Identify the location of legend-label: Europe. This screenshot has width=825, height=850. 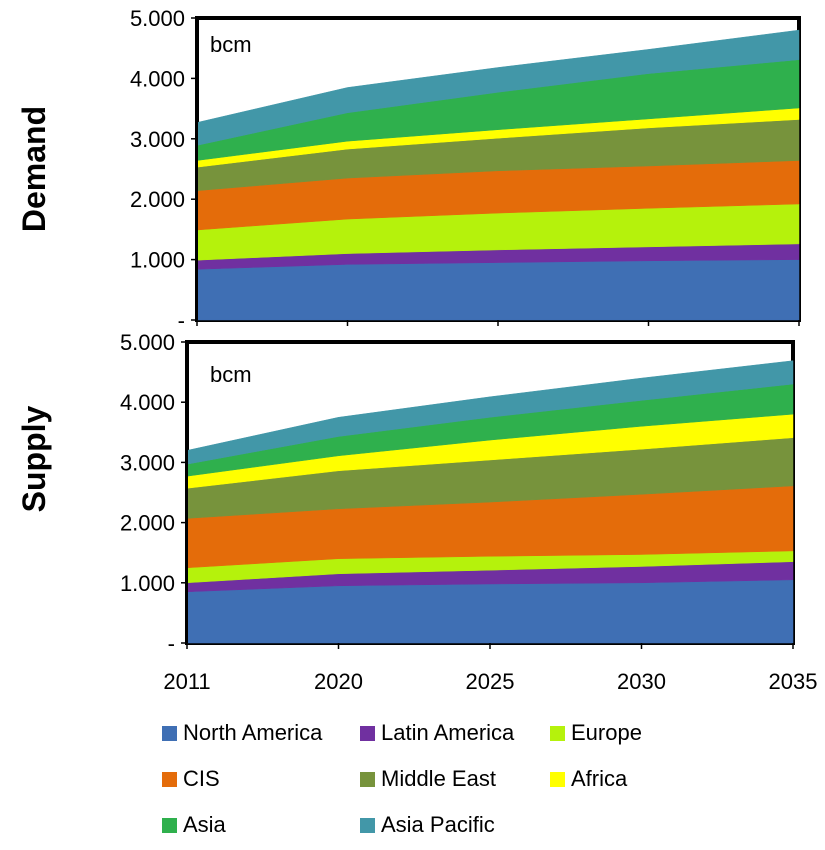
(606, 732).